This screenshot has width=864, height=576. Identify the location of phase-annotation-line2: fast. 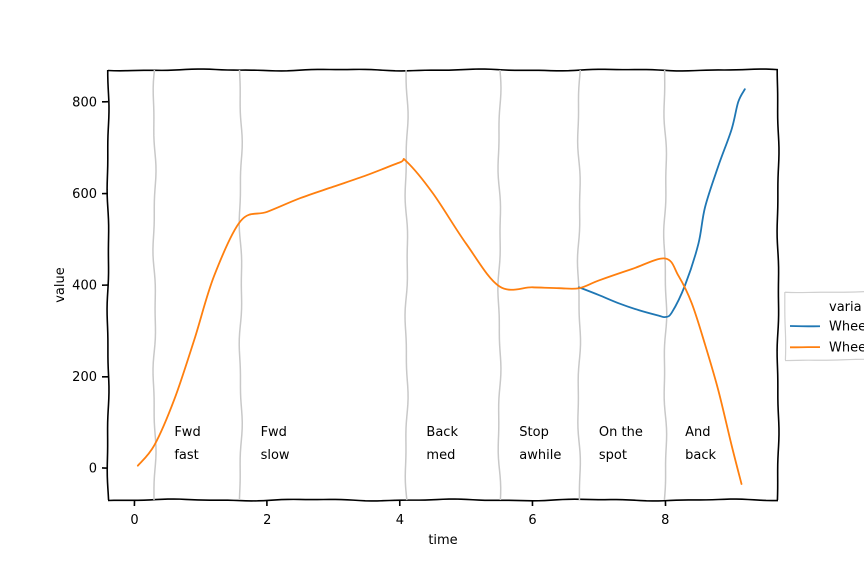
(186, 455).